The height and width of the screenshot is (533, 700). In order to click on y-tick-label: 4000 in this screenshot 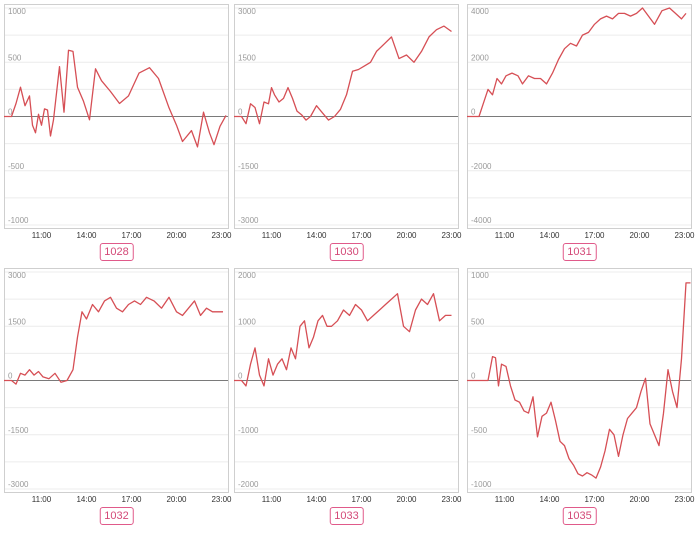, I will do `click(480, 11)`.